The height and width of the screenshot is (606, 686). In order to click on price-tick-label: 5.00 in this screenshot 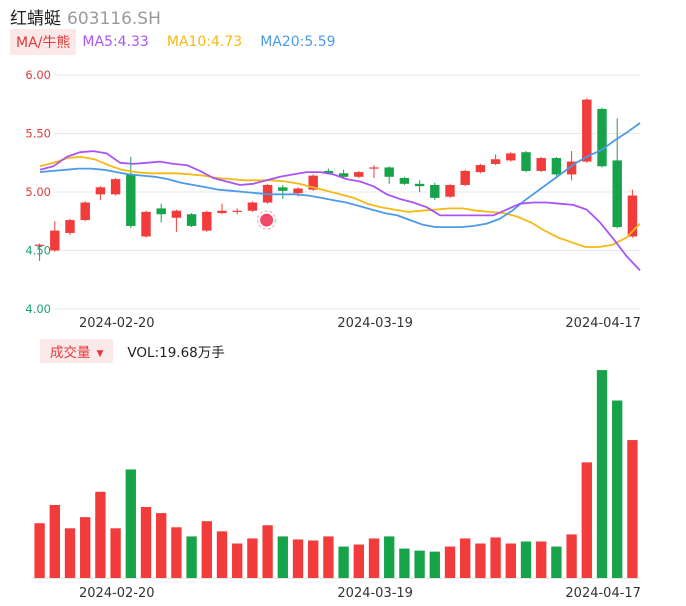, I will do `click(38, 192)`.